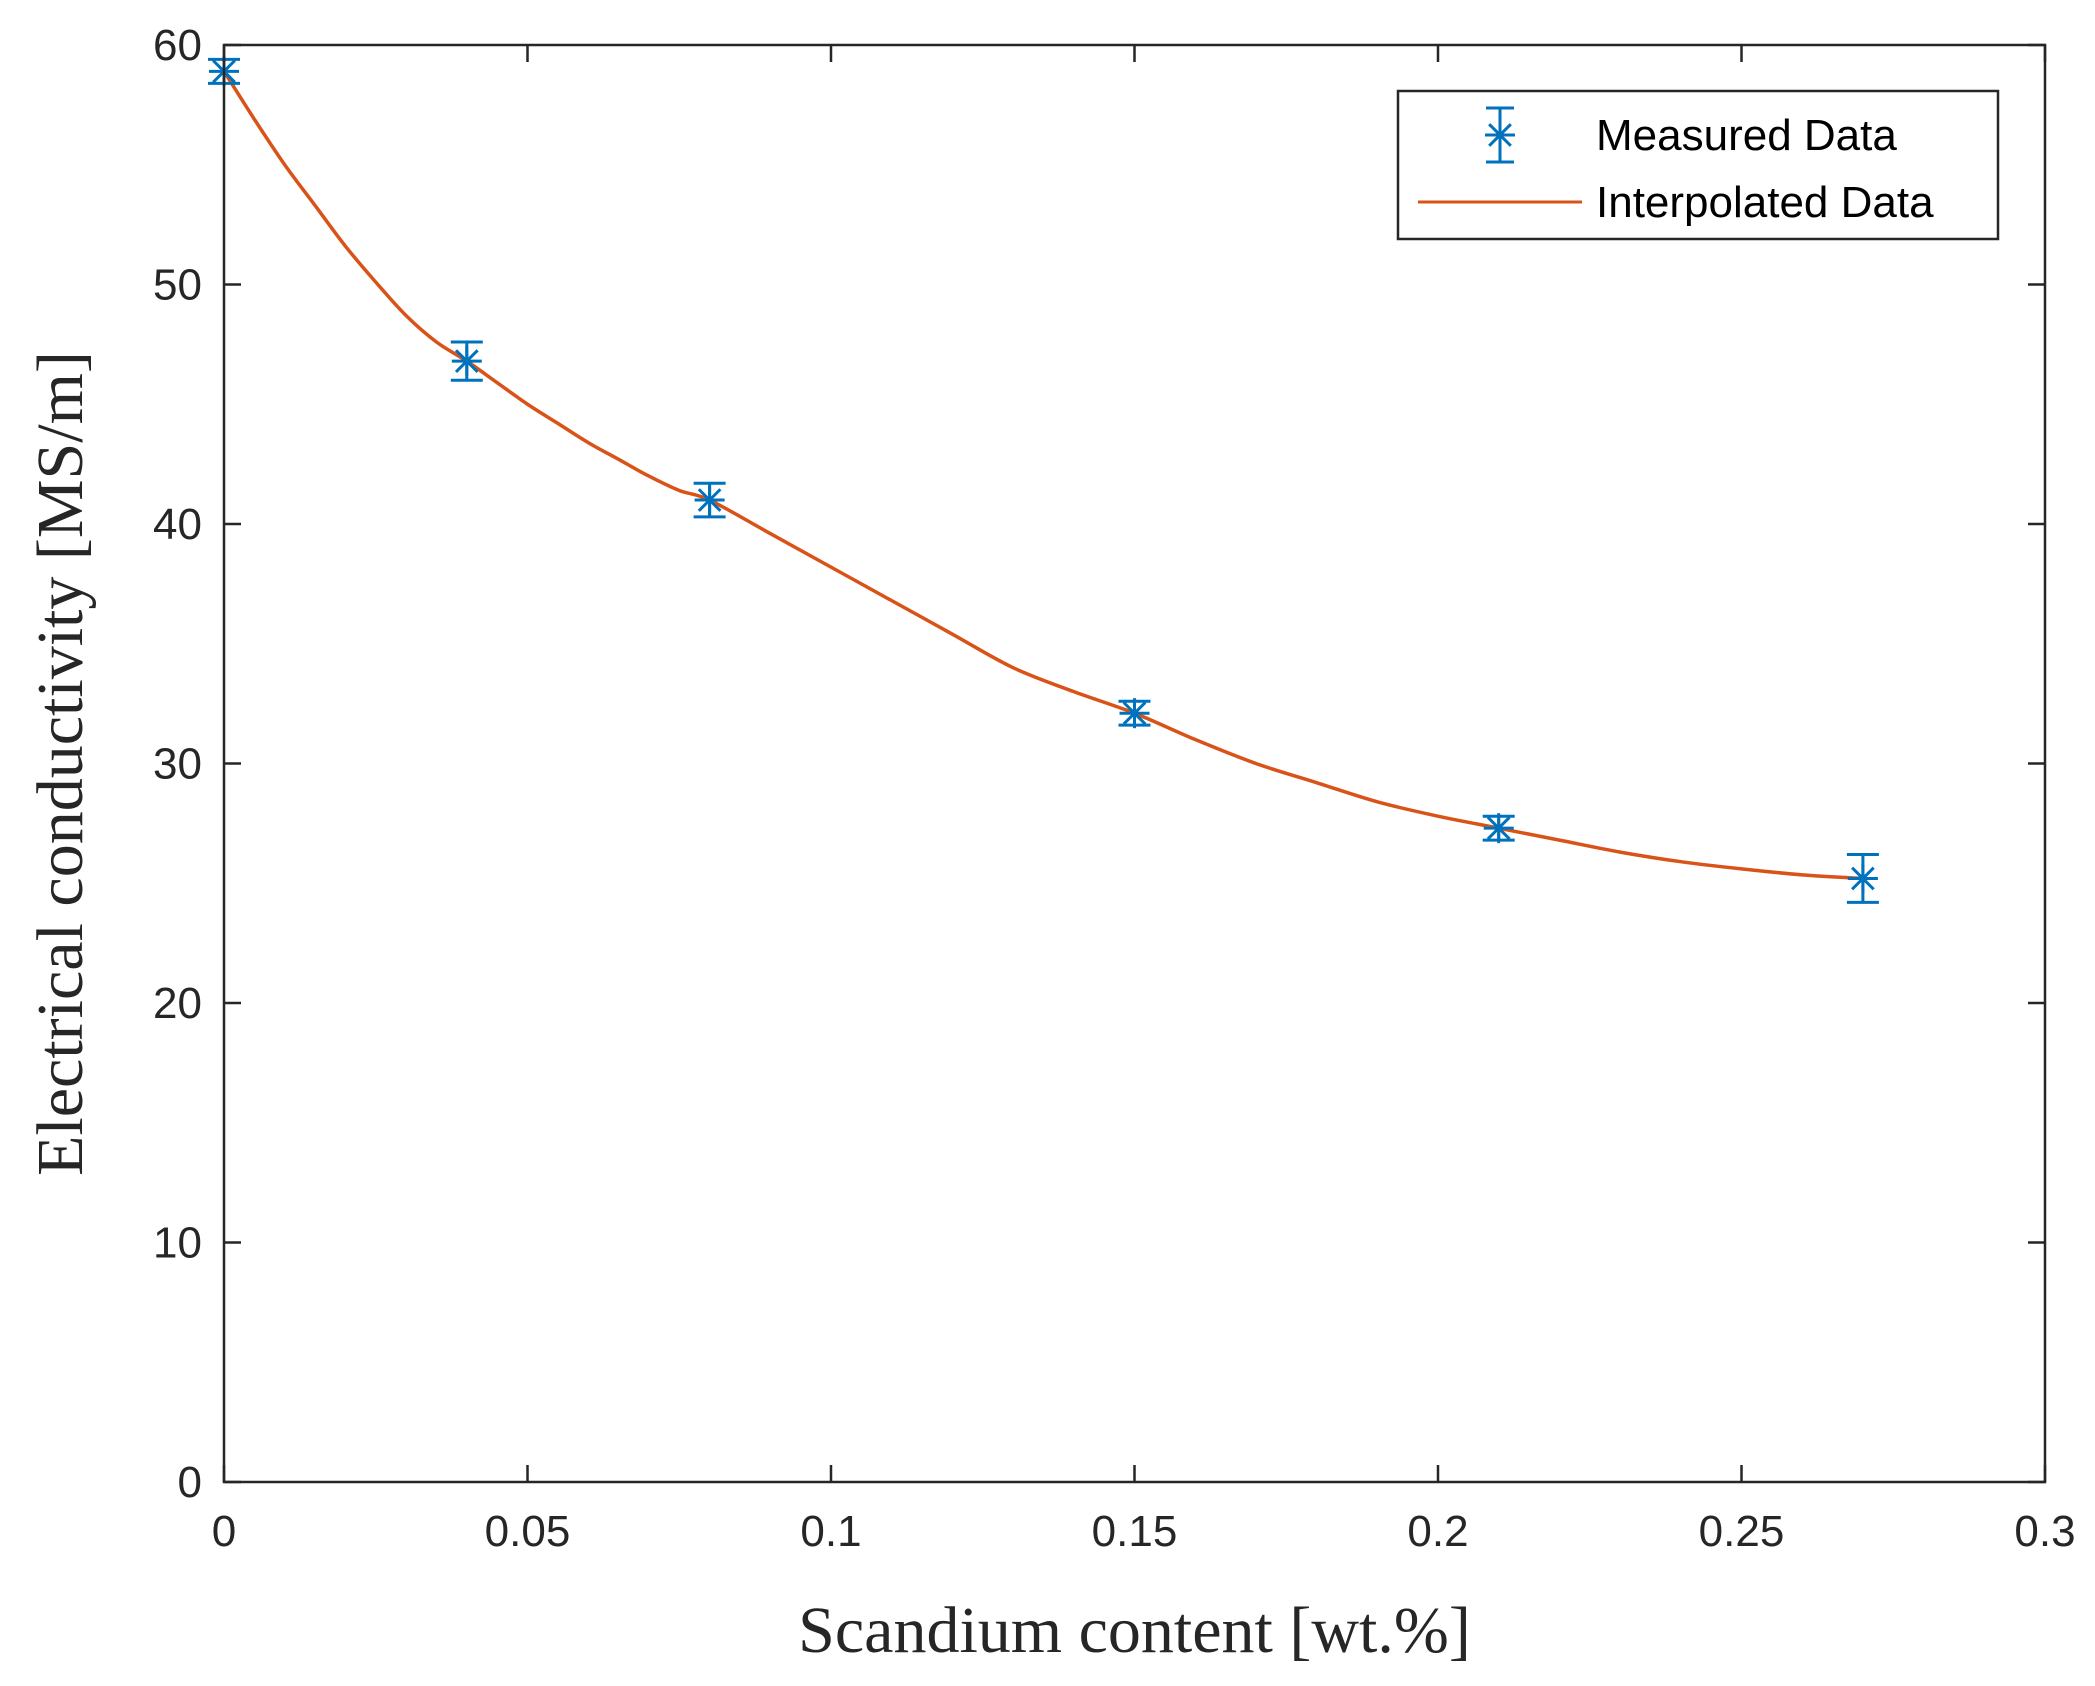  I want to click on legend-asterisk-stroke-d2, so click(1500, 135).